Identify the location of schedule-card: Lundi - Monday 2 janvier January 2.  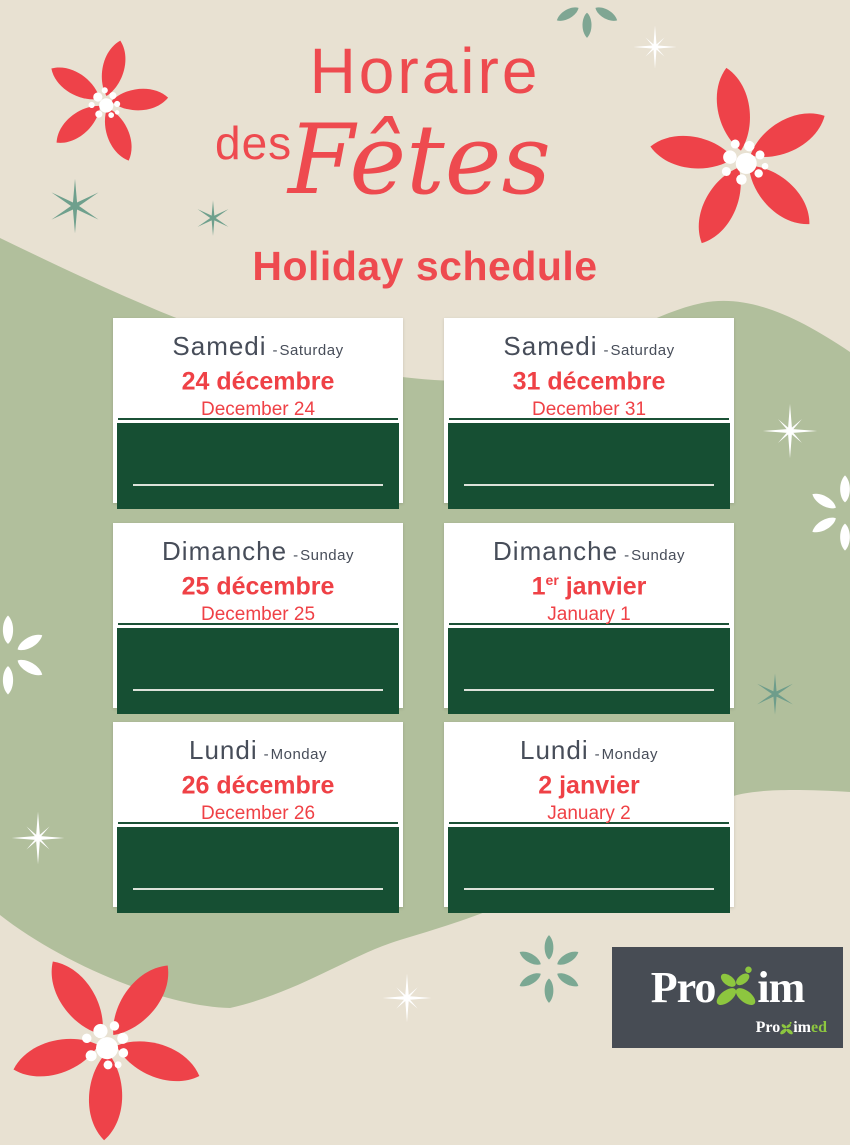
(589, 817).